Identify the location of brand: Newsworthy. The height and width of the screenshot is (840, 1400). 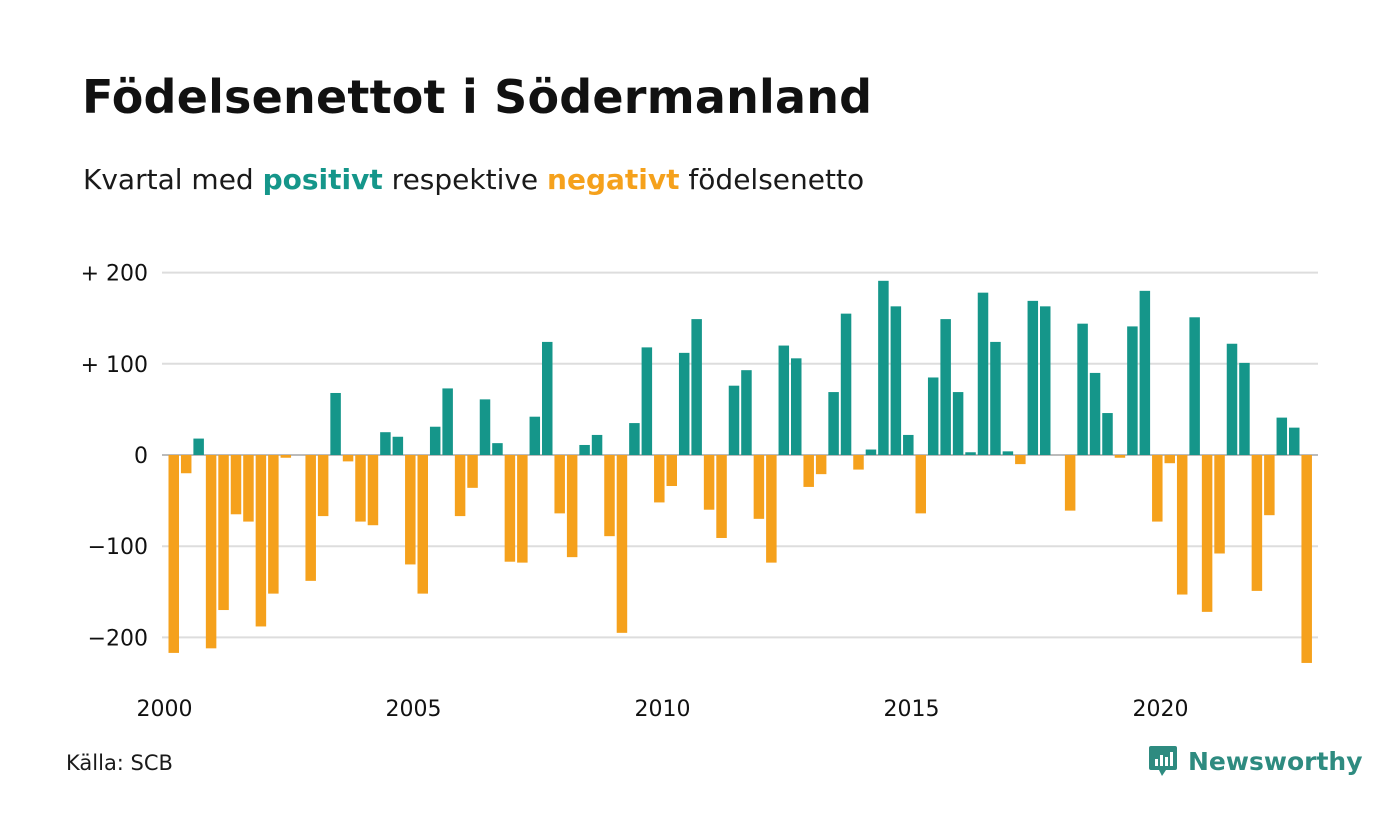
(1255, 761).